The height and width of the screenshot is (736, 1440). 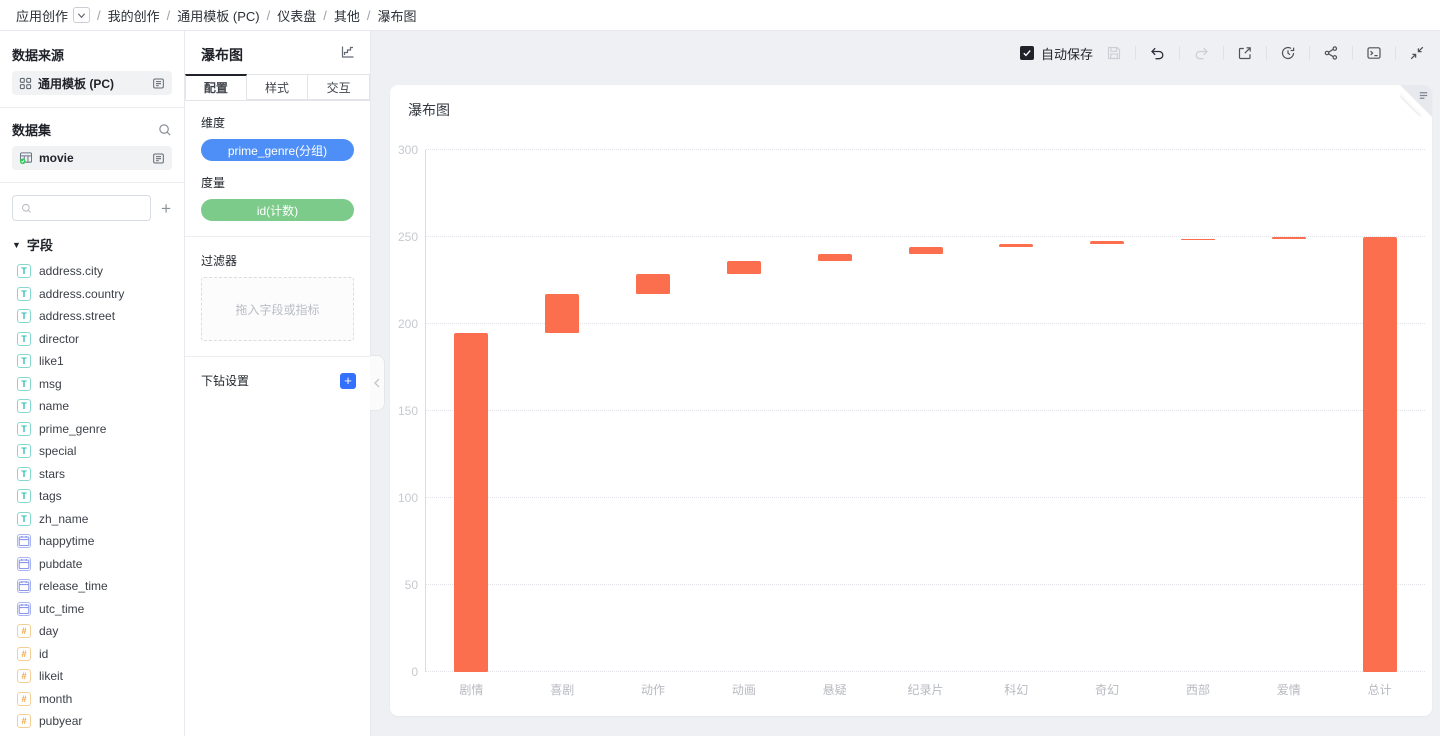 I want to click on console-button, so click(x=1374, y=53).